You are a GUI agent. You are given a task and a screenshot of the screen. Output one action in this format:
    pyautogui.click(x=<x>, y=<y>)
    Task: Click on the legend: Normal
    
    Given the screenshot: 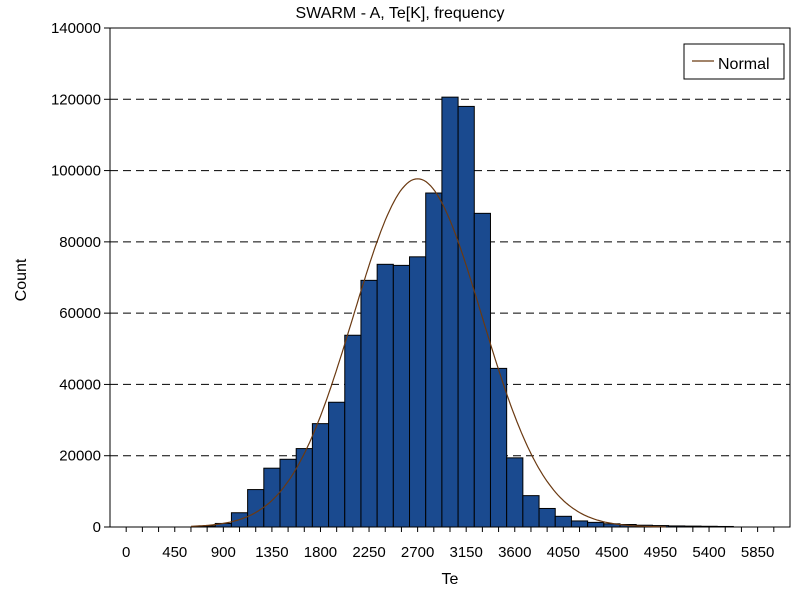 What is the action you would take?
    pyautogui.click(x=734, y=61)
    